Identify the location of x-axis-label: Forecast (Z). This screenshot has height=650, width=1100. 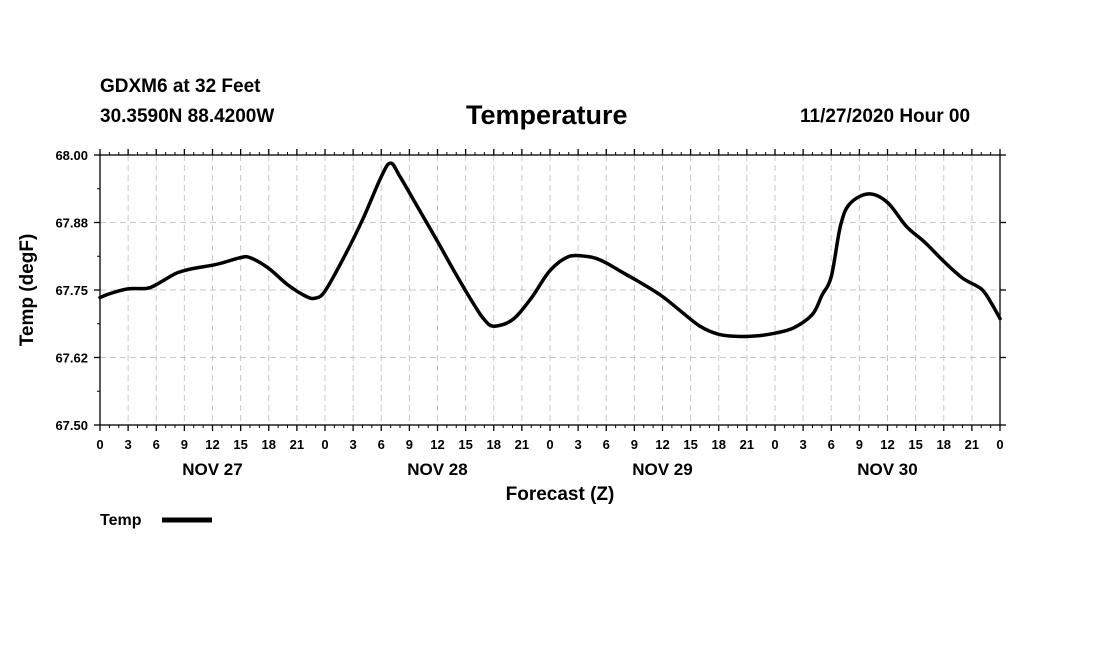
(560, 494).